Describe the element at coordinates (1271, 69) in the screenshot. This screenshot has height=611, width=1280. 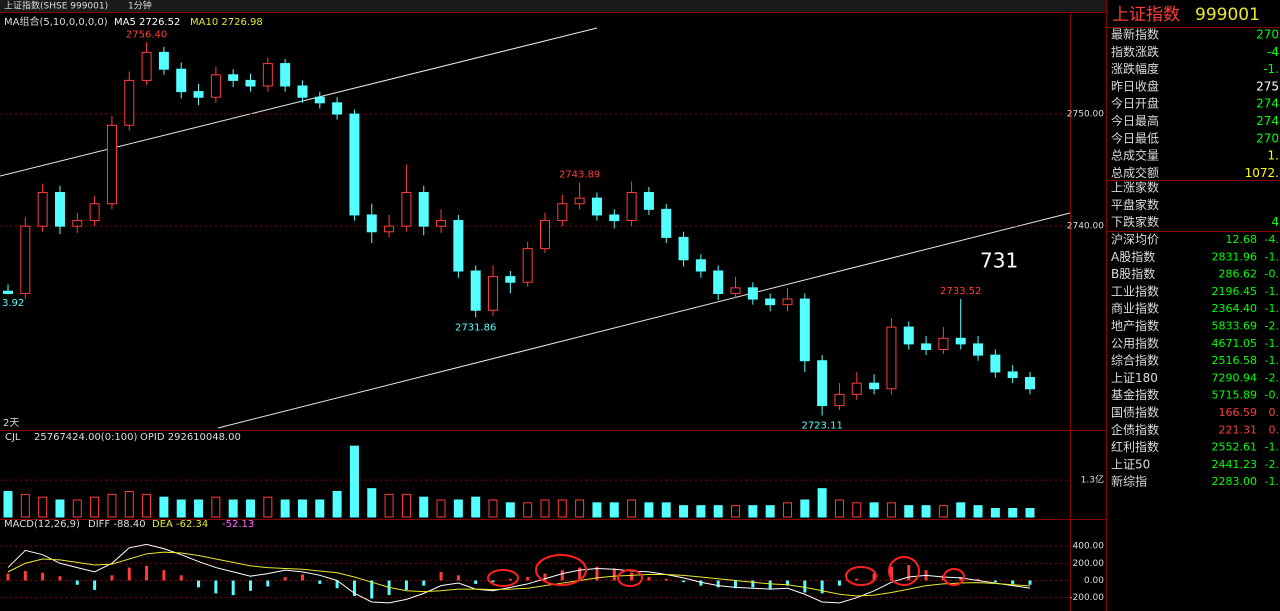
I see `quote-value: -1.` at that location.